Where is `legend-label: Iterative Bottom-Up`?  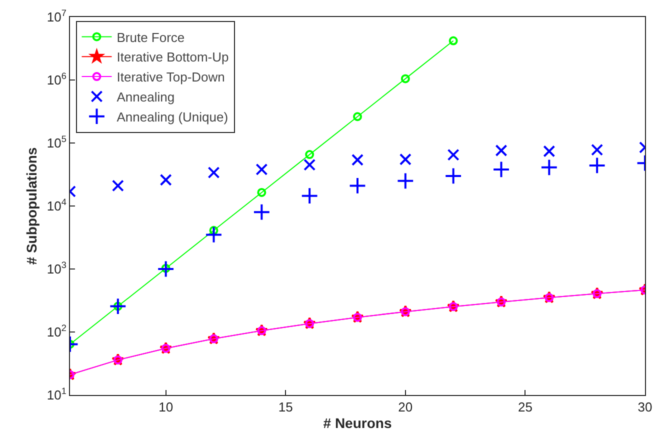 legend-label: Iterative Bottom-Up is located at coordinates (172, 57).